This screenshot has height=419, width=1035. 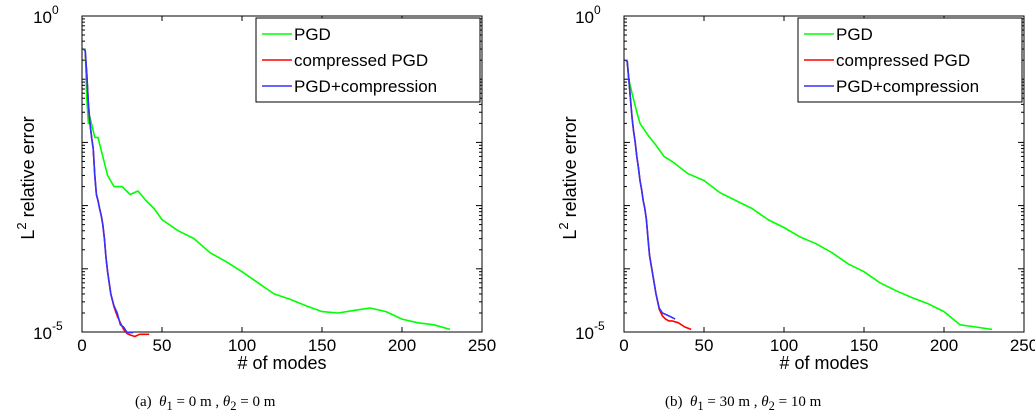 I want to click on caption-b: (b) θ1 = 30 m , θ2 = 10 m, so click(x=743, y=404).